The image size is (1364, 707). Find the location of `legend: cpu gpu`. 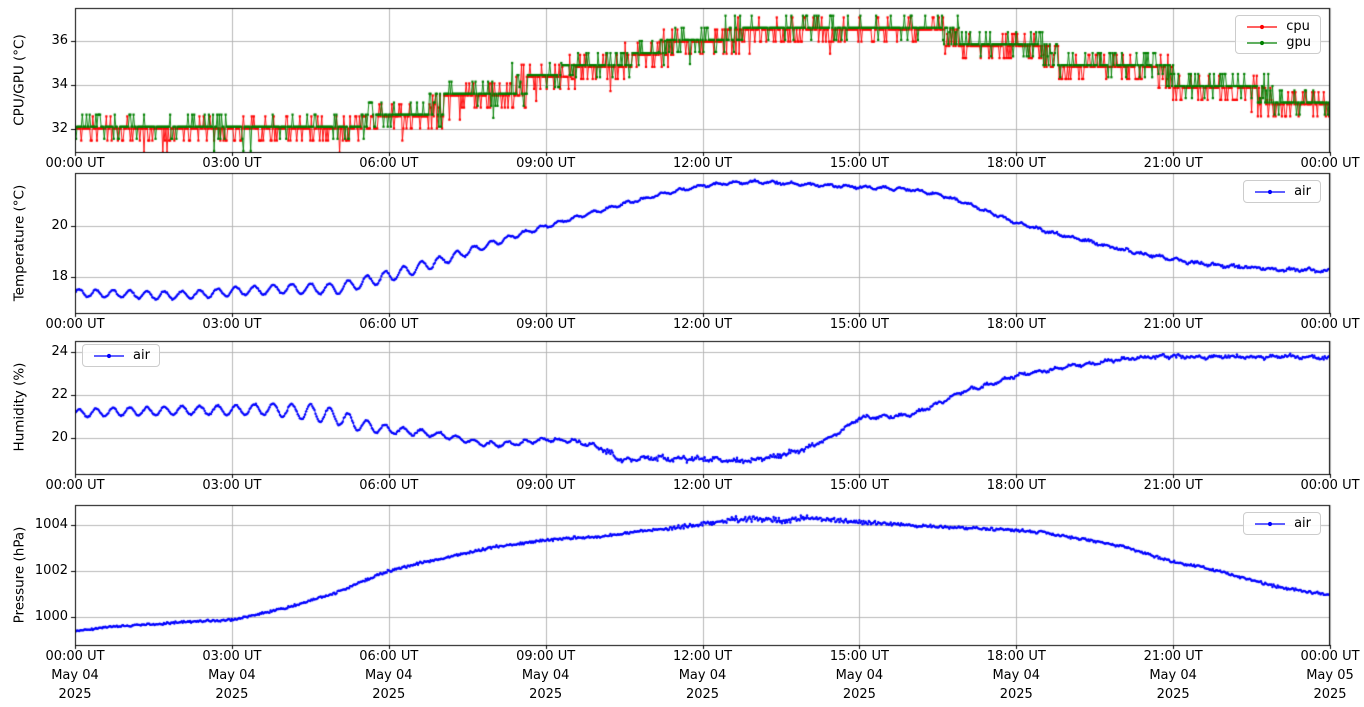

legend: cpu gpu is located at coordinates (1278, 34).